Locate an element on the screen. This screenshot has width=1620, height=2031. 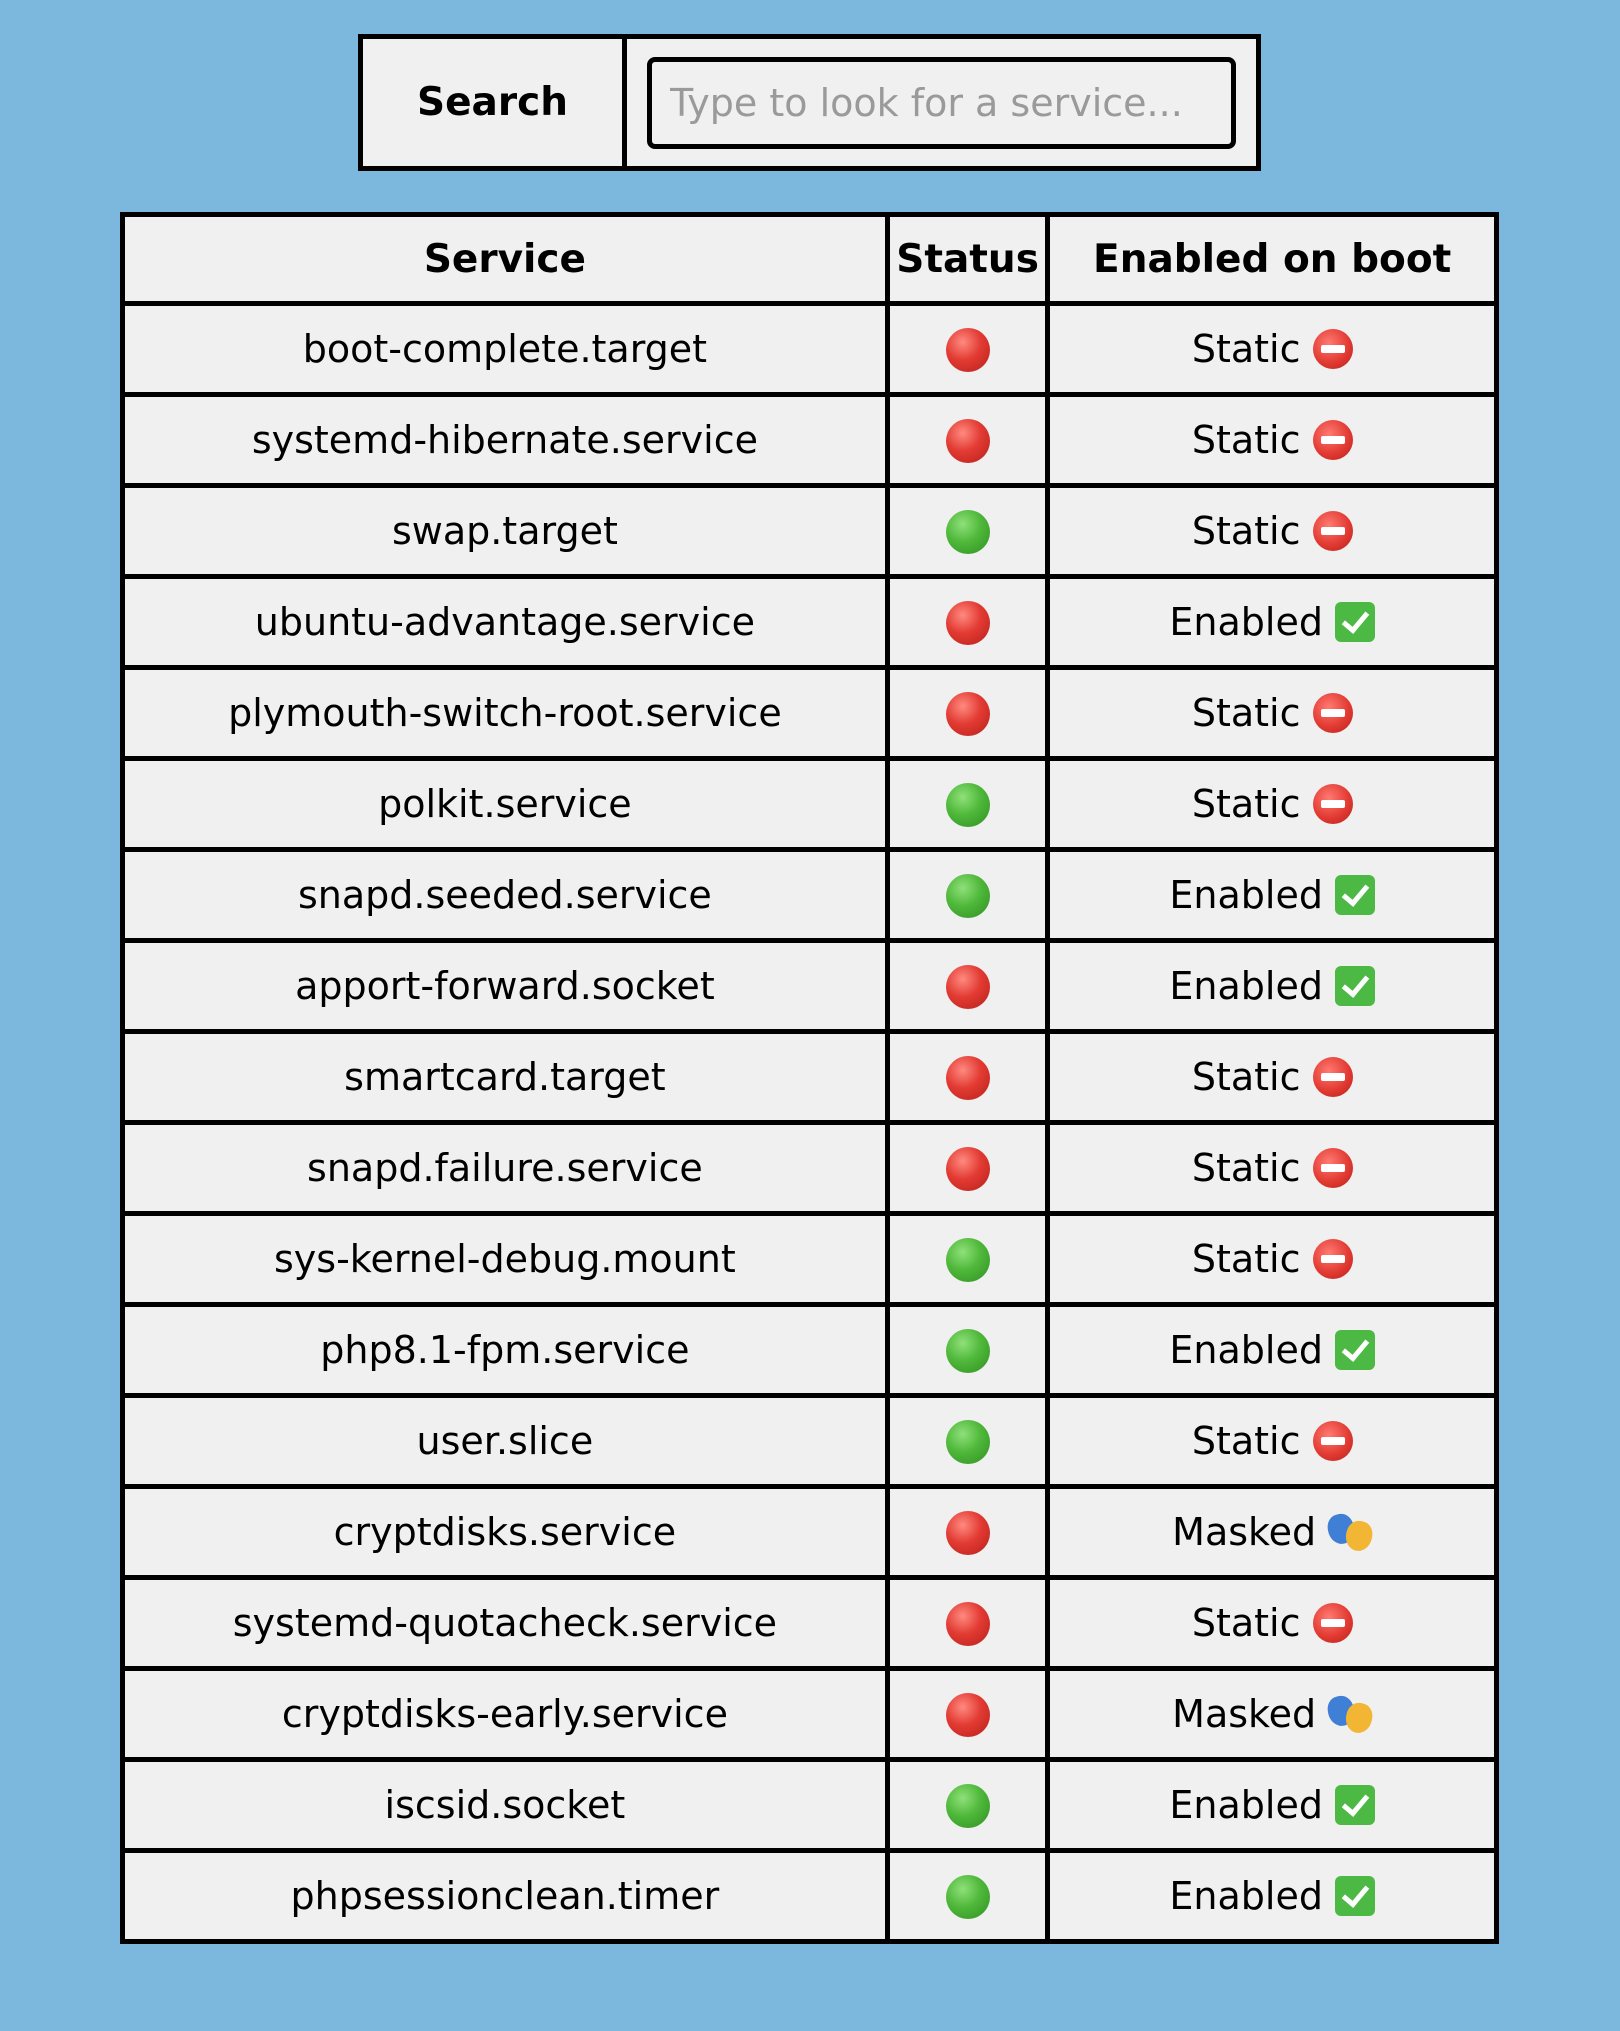
service-name: php8.1-fpm.service is located at coordinates (505, 1350).